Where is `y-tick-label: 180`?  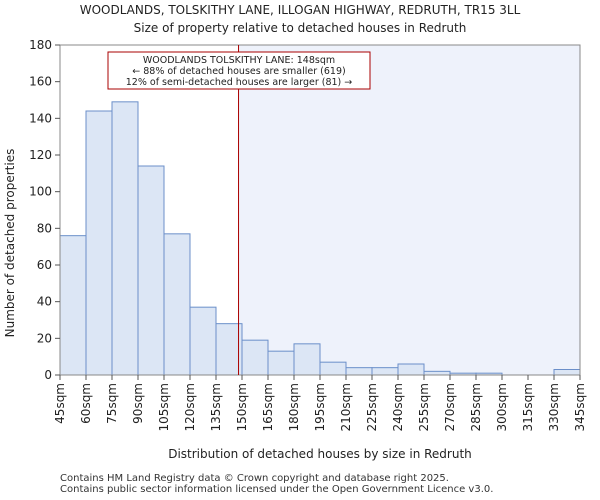
y-tick-label: 180 is located at coordinates (40, 45).